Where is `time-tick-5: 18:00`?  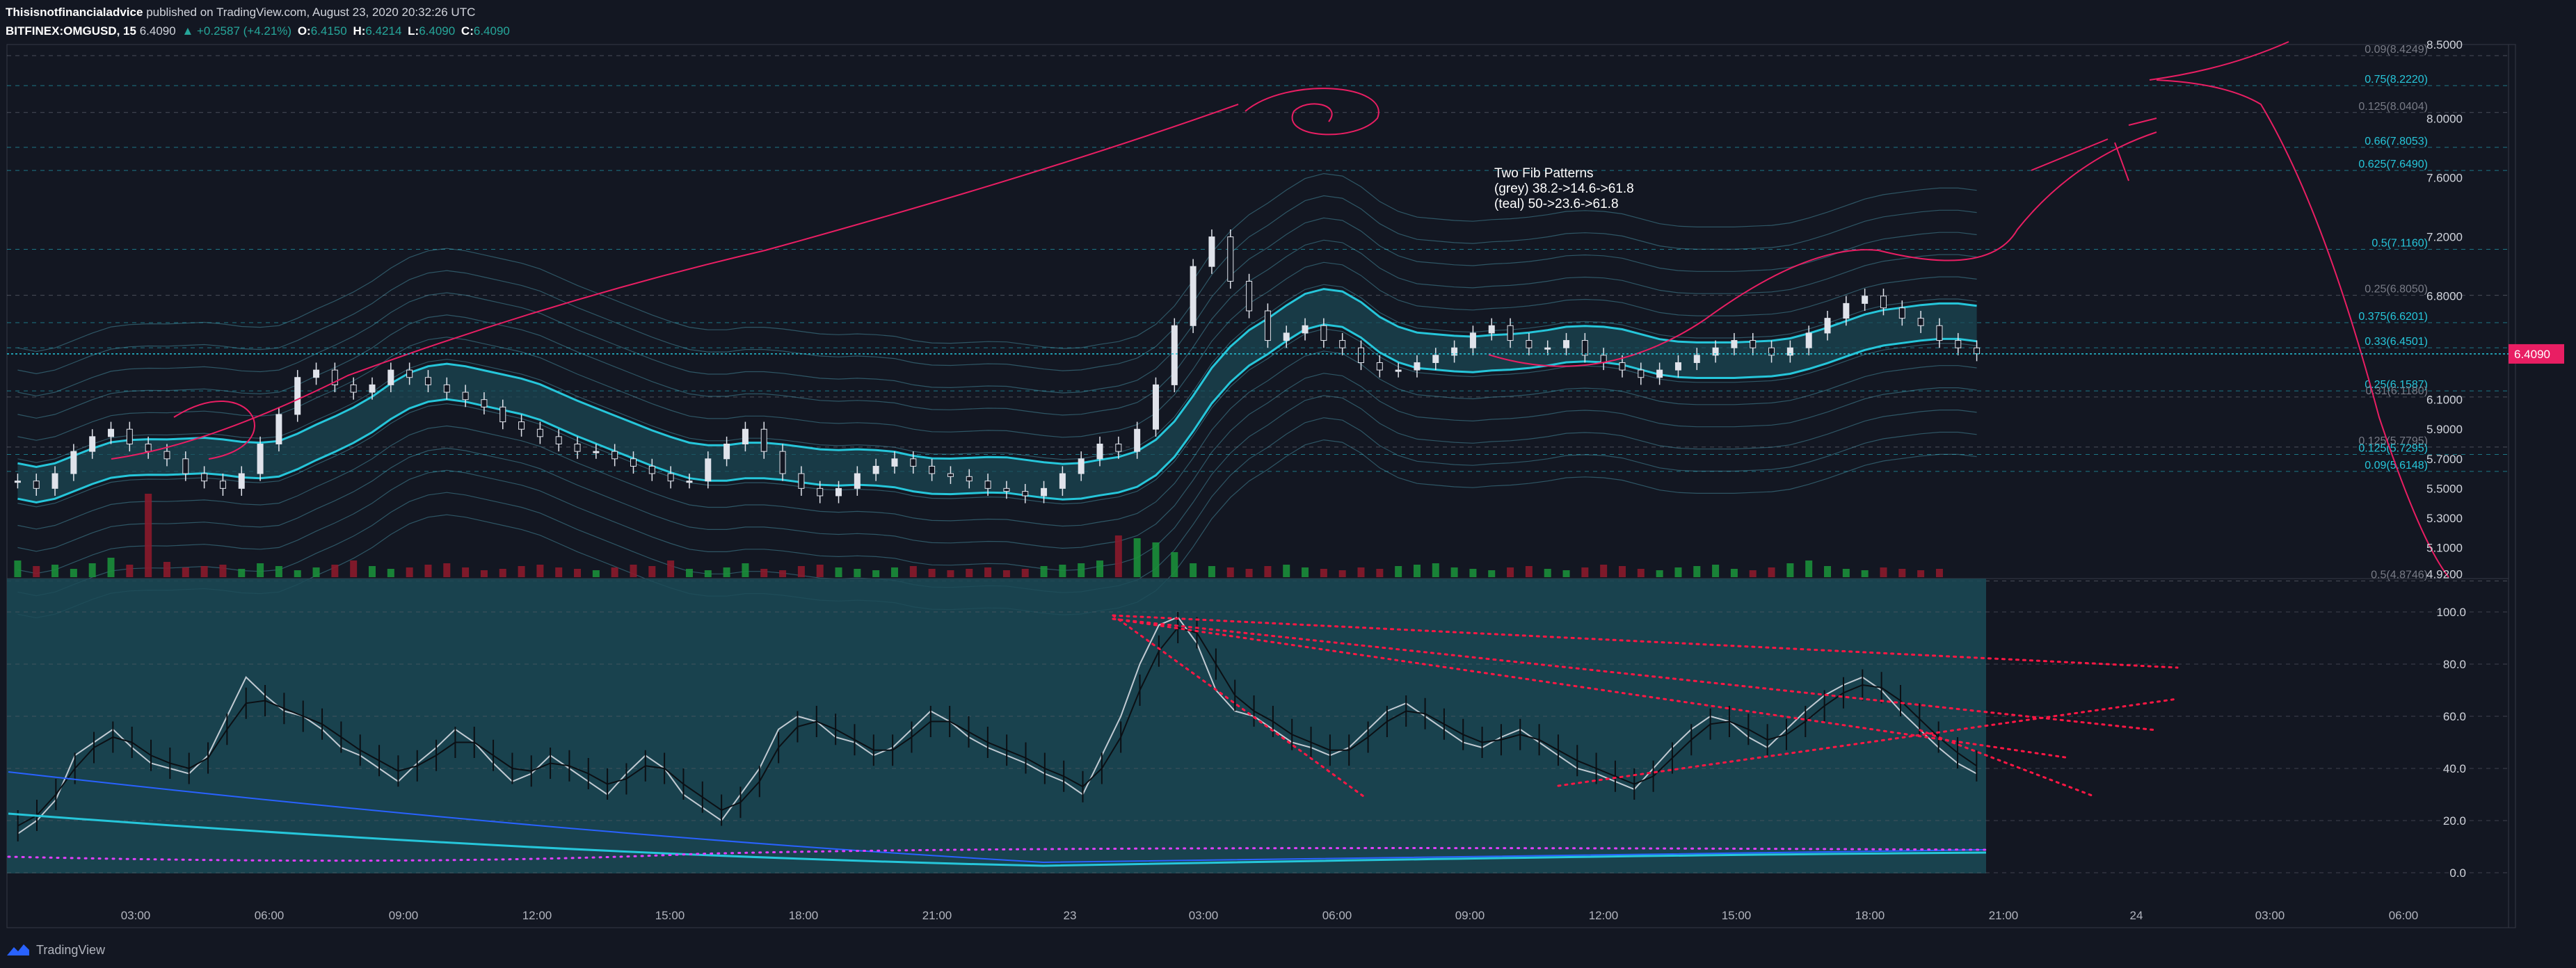 time-tick-5: 18:00 is located at coordinates (804, 915).